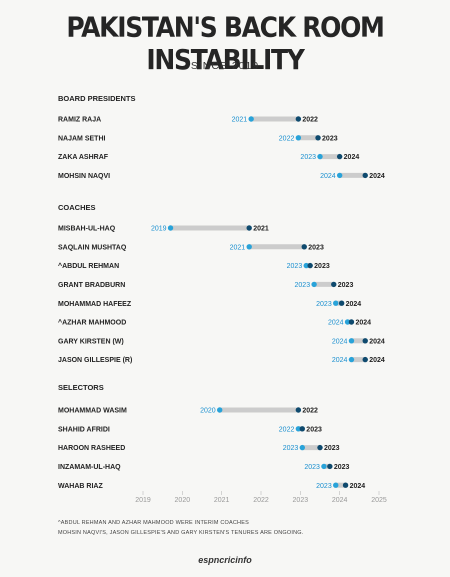 The height and width of the screenshot is (577, 450). Describe the element at coordinates (159, 229) in the screenshot. I see `start-year-label: 2019` at that location.